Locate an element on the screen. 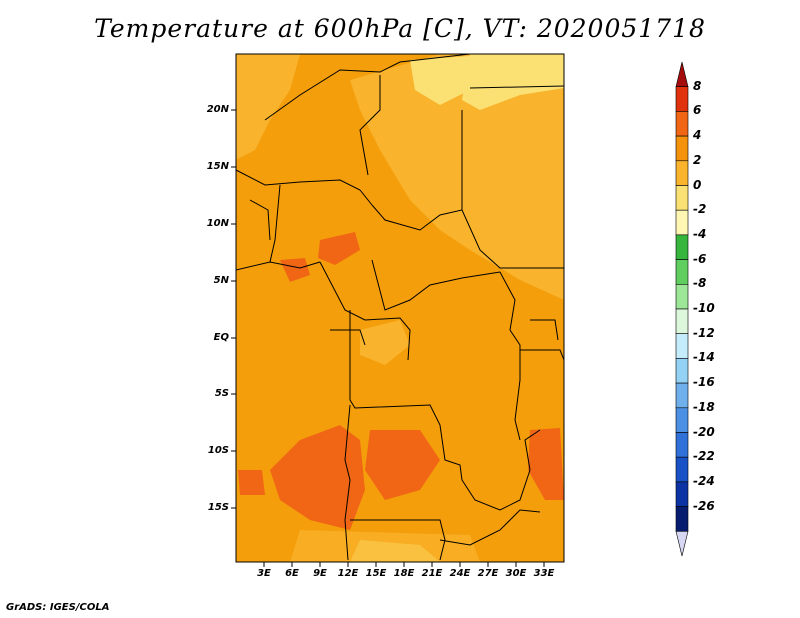  cooler-region-top2 is located at coordinates (440, 80).